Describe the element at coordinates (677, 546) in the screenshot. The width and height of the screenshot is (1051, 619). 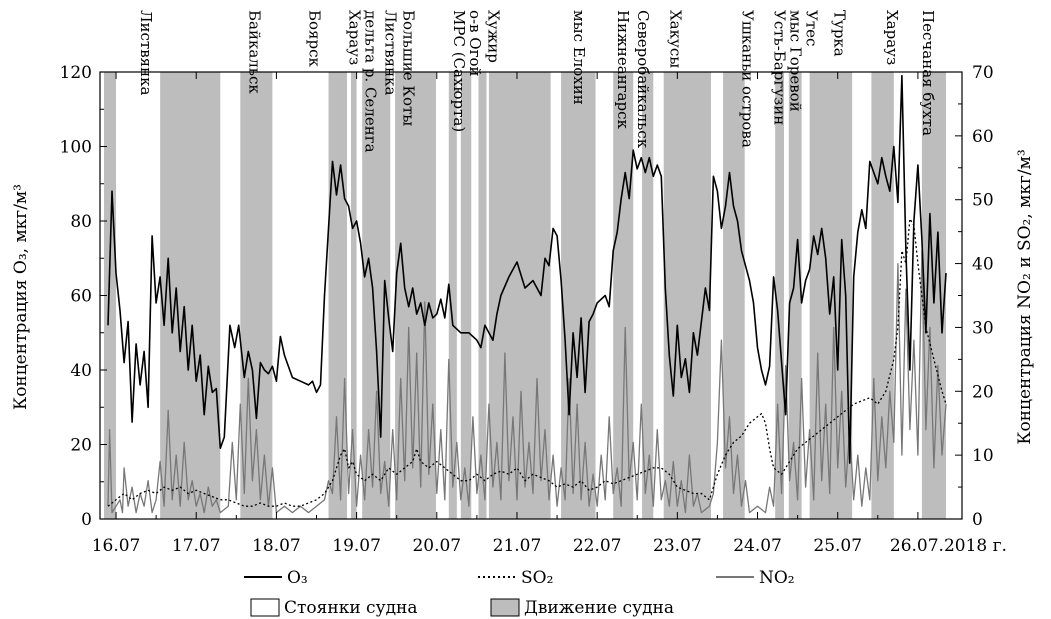
I see `x-tick-label-7: 23.07` at that location.